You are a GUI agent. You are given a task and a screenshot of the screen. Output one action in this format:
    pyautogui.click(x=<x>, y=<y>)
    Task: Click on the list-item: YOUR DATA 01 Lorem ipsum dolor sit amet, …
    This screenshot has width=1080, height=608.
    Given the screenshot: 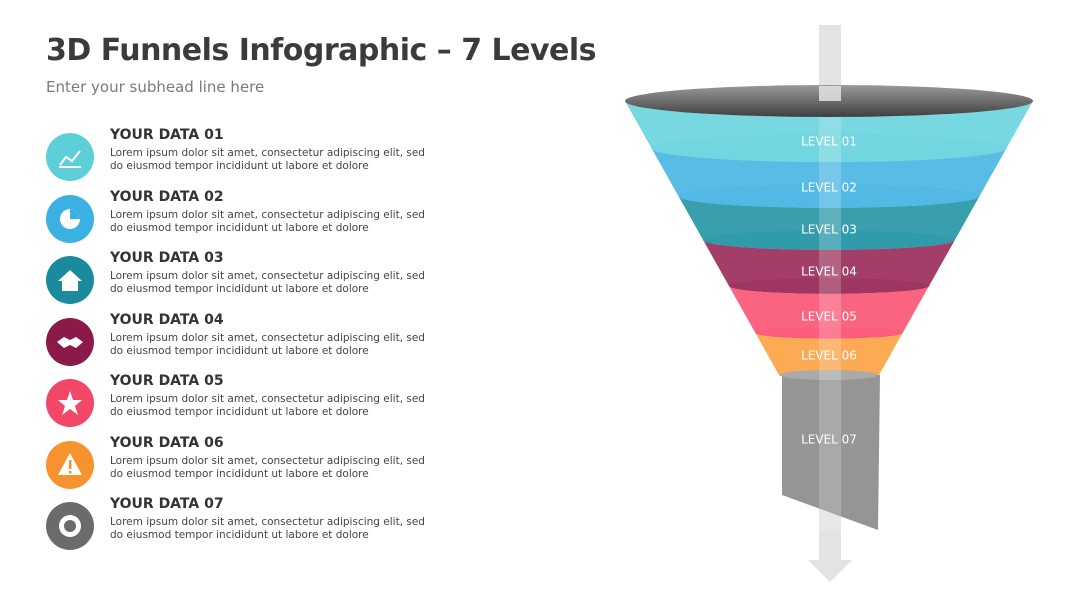 What is the action you would take?
    pyautogui.click(x=286, y=155)
    